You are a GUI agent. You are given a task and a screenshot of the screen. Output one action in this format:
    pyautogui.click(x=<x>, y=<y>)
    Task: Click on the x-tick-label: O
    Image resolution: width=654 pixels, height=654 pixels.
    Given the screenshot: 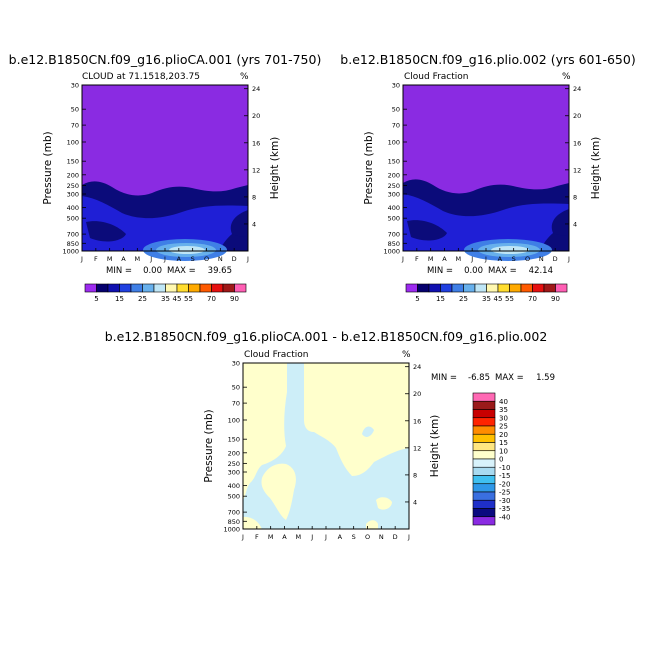 What is the action you would take?
    pyautogui.click(x=367, y=537)
    